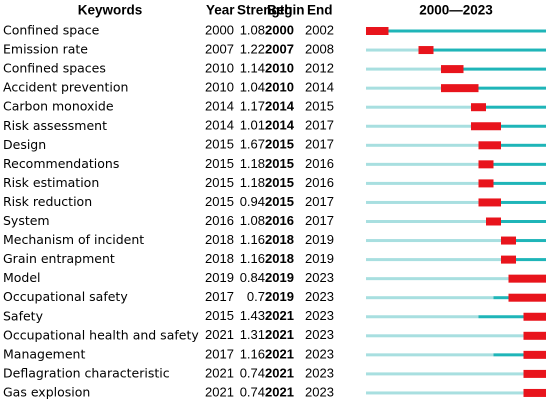 Image resolution: width=550 pixels, height=402 pixels. I want to click on keyword: Management, so click(44, 353).